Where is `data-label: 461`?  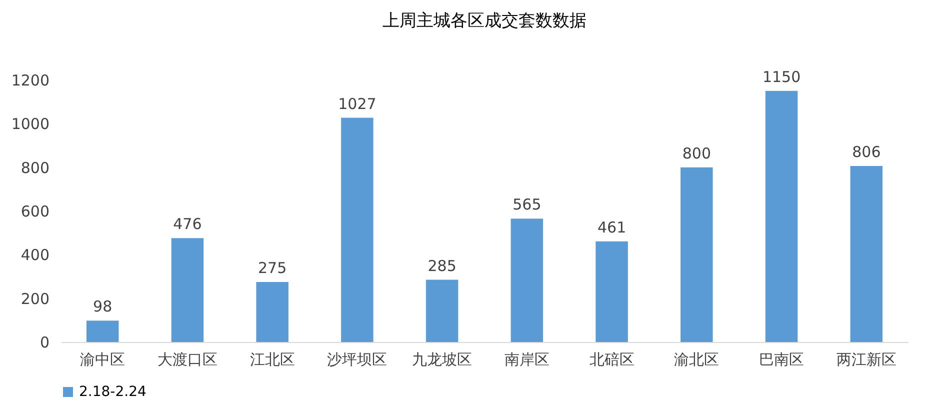
data-label: 461 is located at coordinates (611, 227).